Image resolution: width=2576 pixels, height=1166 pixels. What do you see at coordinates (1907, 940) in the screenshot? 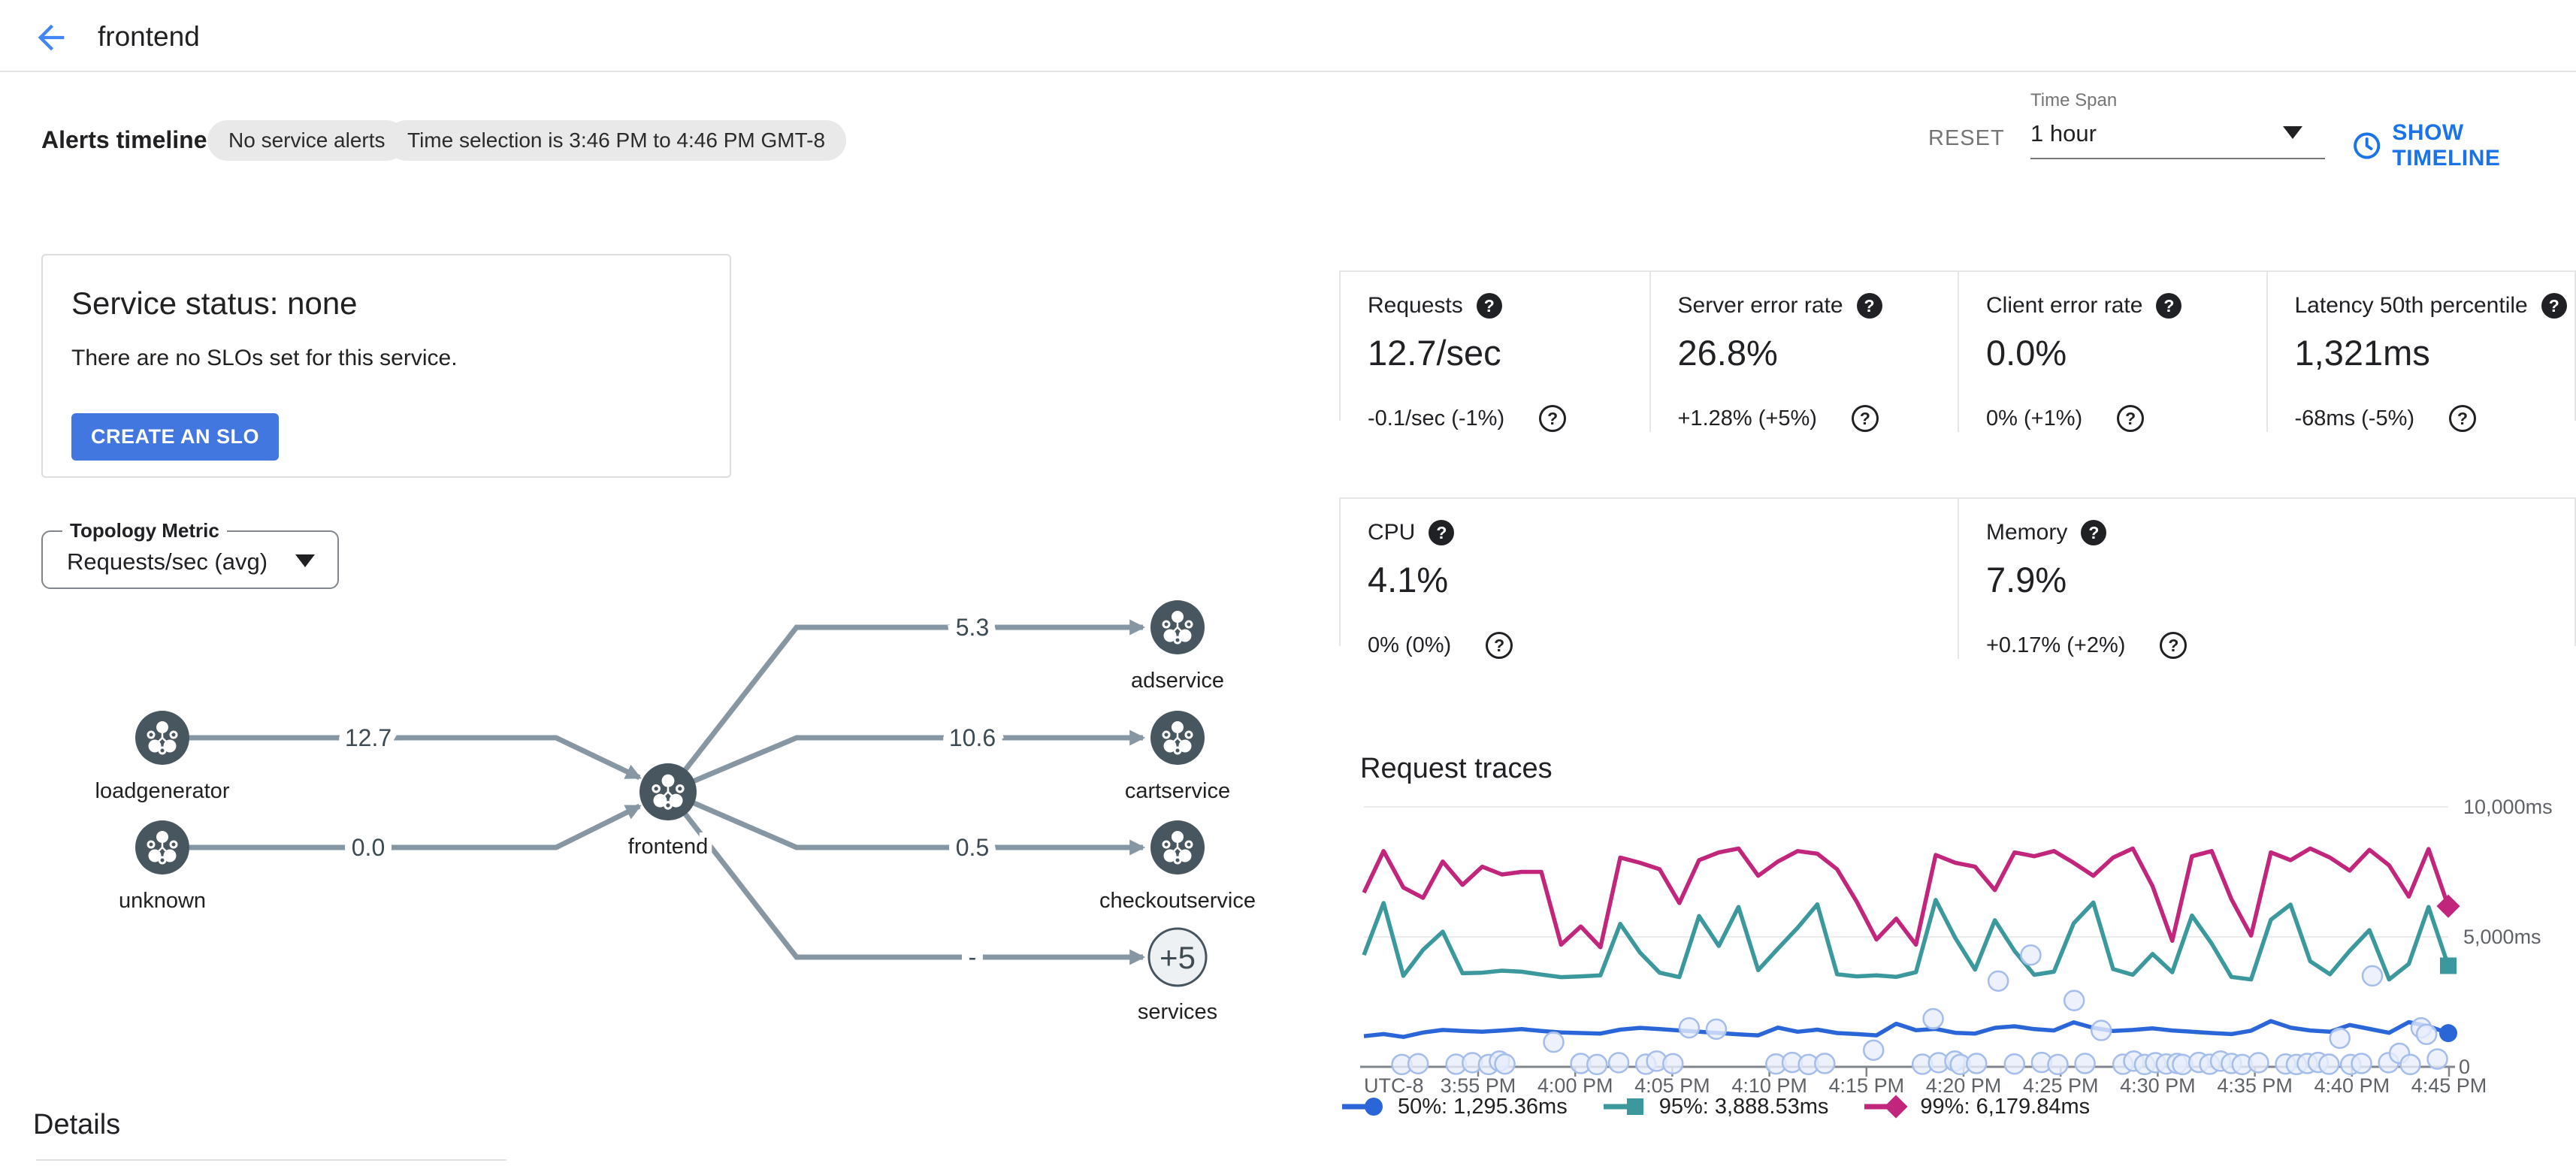
I see `latency-series-95%` at bounding box center [1907, 940].